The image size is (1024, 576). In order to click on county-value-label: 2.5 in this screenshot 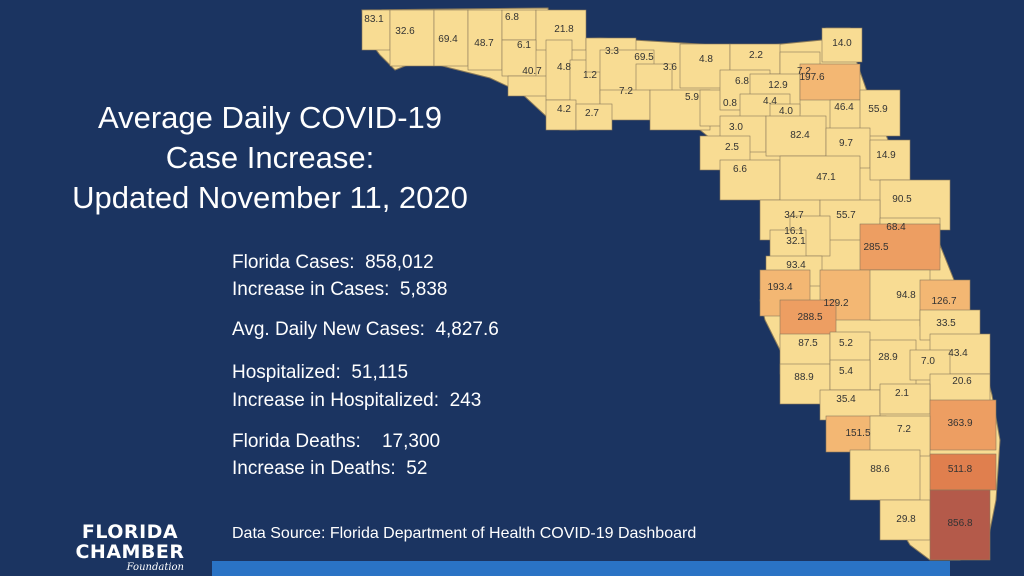, I will do `click(732, 147)`.